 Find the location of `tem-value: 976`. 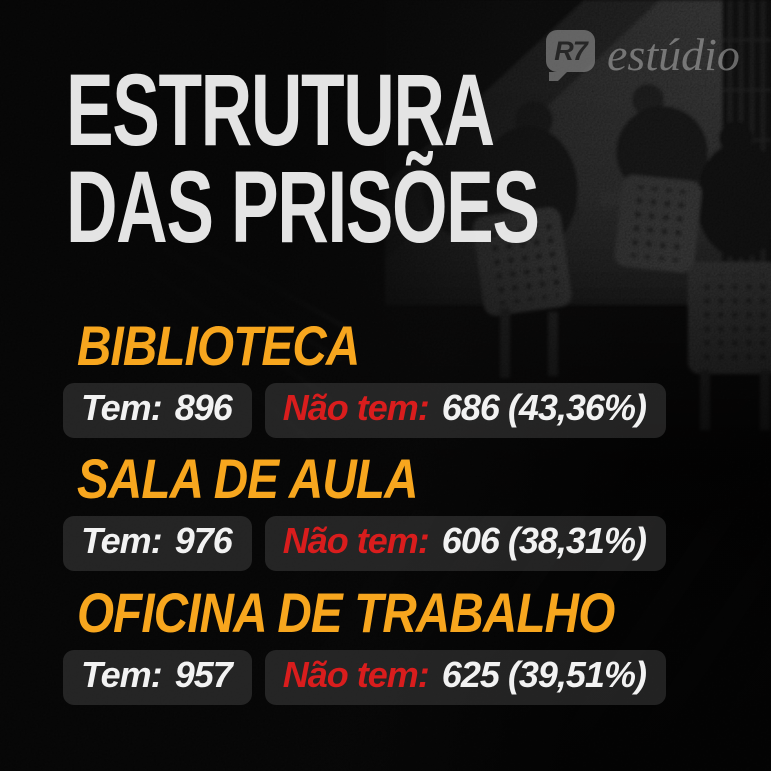

tem-value: 976 is located at coordinates (203, 540).